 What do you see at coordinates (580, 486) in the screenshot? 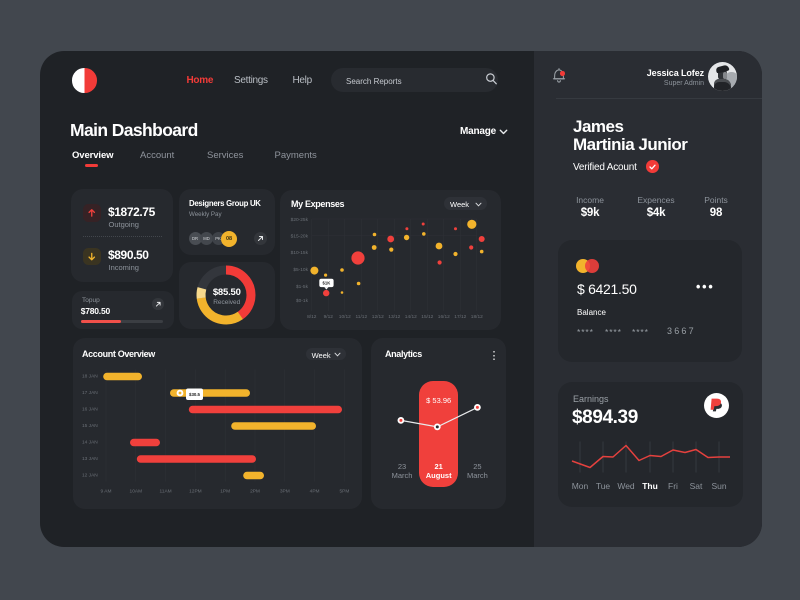
I see `svg-text: Mon` at bounding box center [580, 486].